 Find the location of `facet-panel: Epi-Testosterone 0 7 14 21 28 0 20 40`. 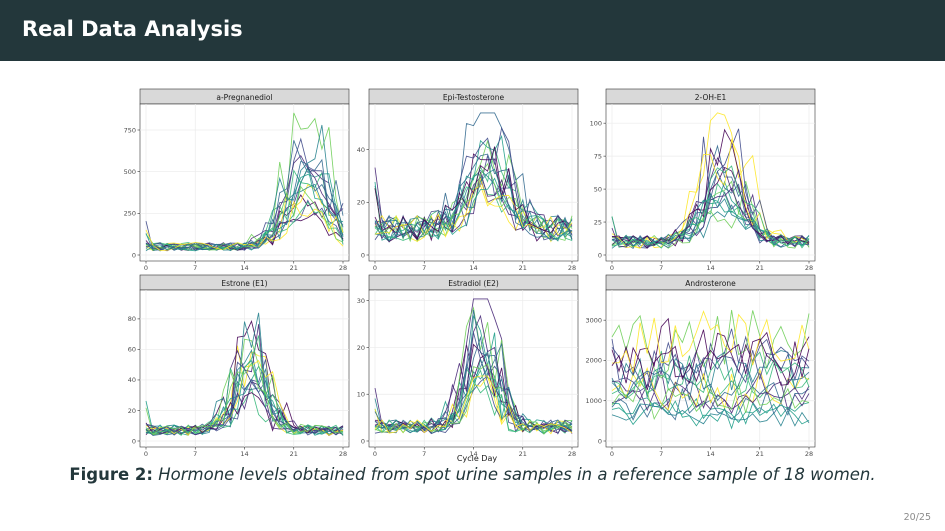

facet-panel: Epi-Testosterone 0 7 14 21 28 0 20 40 is located at coordinates (468, 180).